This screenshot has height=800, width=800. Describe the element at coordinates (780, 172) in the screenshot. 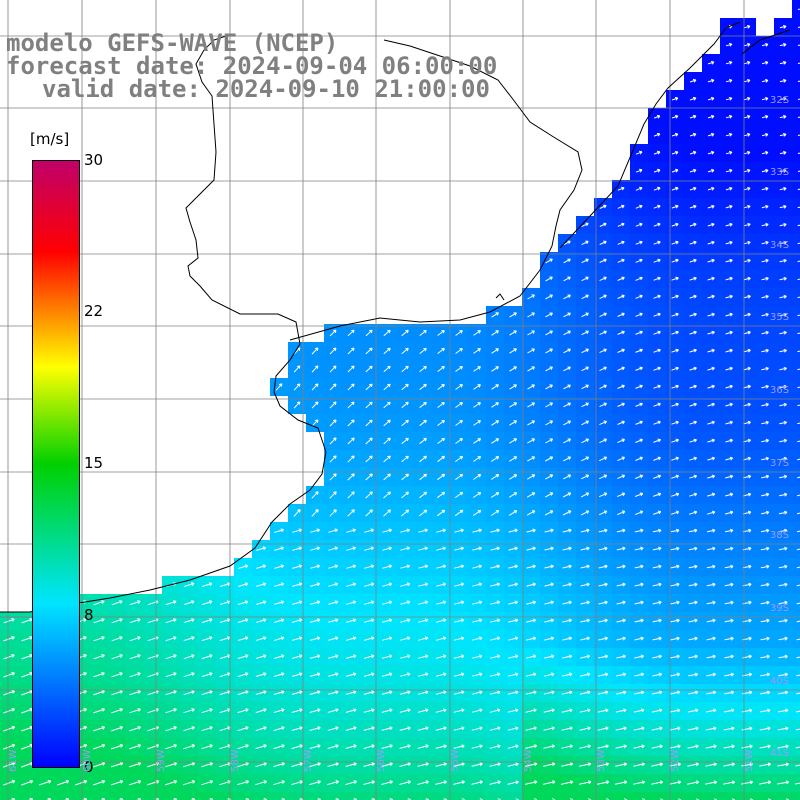

I see `lat-label: 33S` at that location.